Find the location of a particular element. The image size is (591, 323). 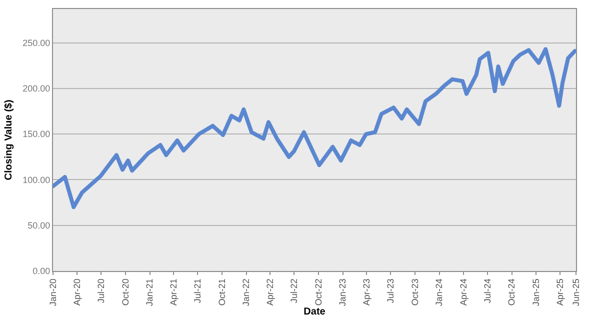

y-tick-label: 0.00 is located at coordinates (41, 271).